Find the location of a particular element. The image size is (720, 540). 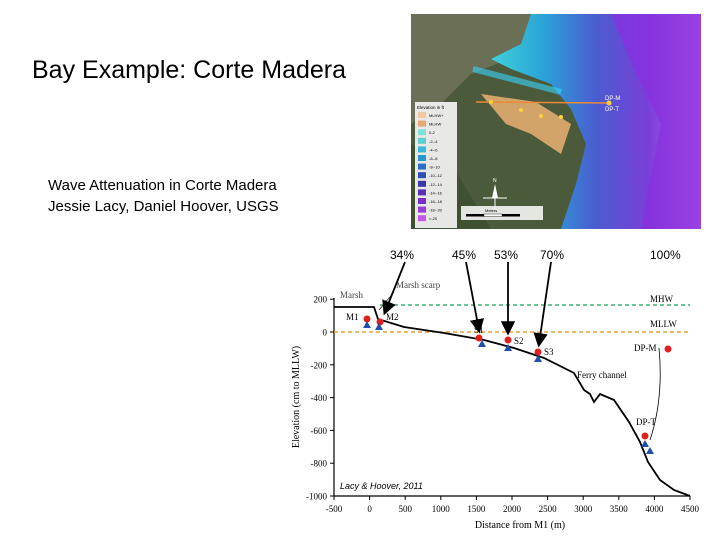

map-label-dp-m: DP-M is located at coordinates (612, 99).